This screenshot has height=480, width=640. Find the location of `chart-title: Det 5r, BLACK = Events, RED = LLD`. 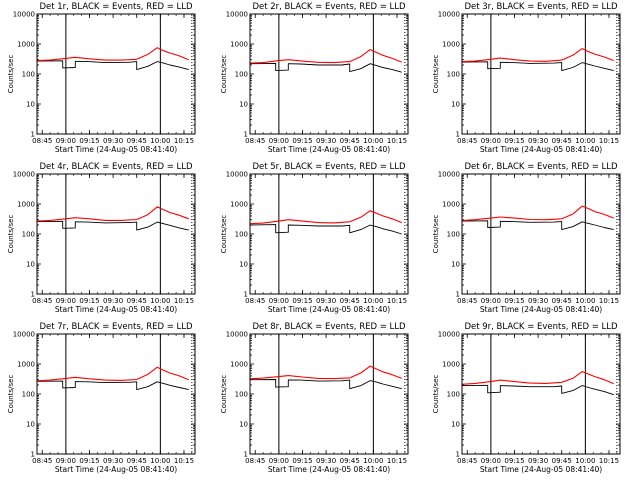

chart-title: Det 5r, BLACK = Events, RED = LLD is located at coordinates (329, 167).